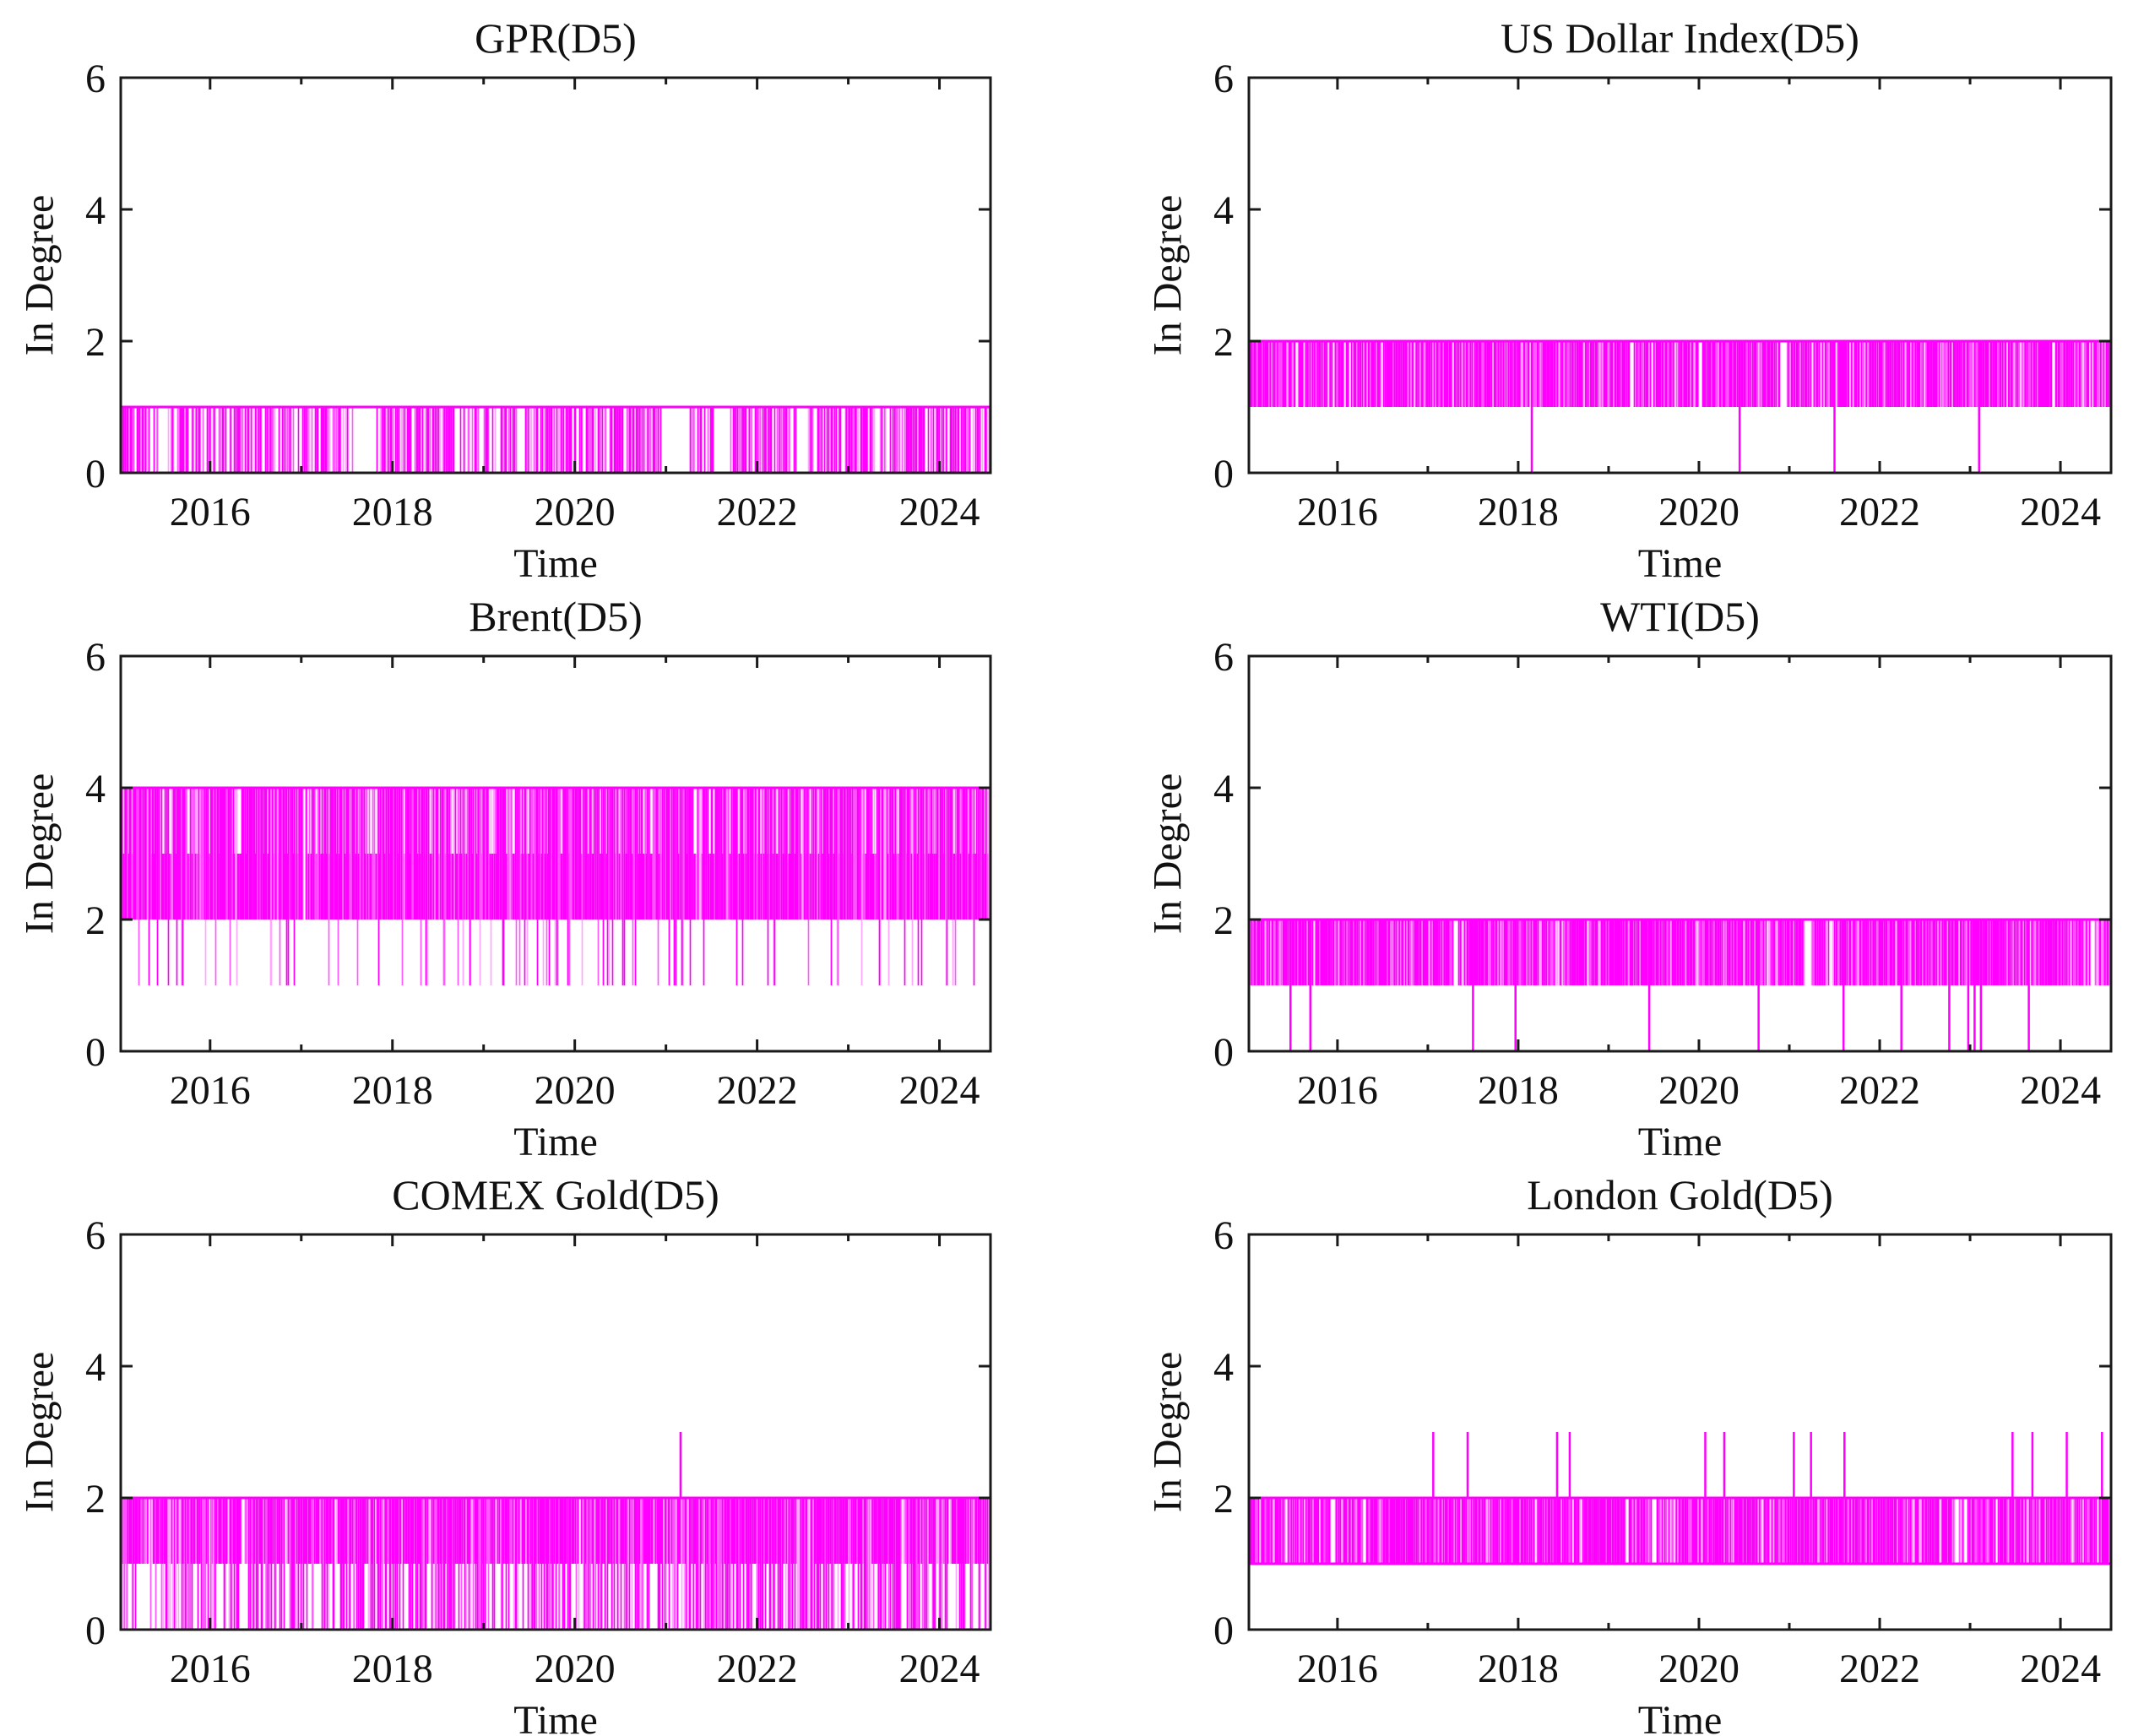 The width and height of the screenshot is (2133, 1736). Describe the element at coordinates (538, 874) in the screenshot. I see `plot-canvas-brent: 2016 2018 2020 2022 2024 0 2 4 6` at that location.